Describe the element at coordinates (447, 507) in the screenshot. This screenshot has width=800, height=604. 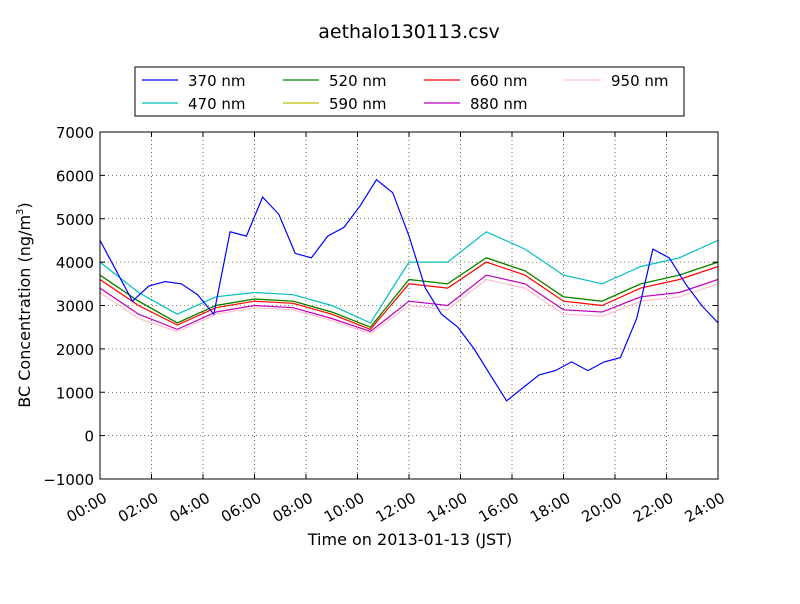
I see `x-tick-label: 14:00` at that location.